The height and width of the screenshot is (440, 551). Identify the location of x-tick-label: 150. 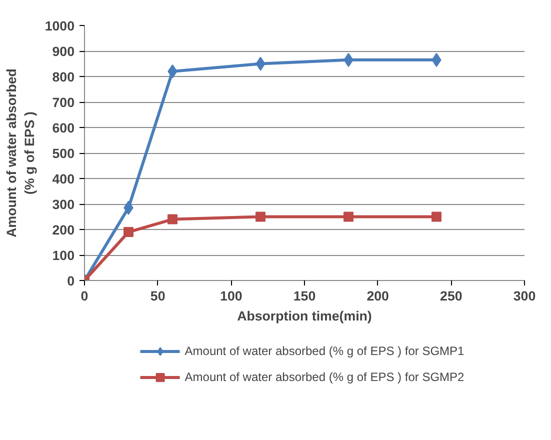
(304, 296).